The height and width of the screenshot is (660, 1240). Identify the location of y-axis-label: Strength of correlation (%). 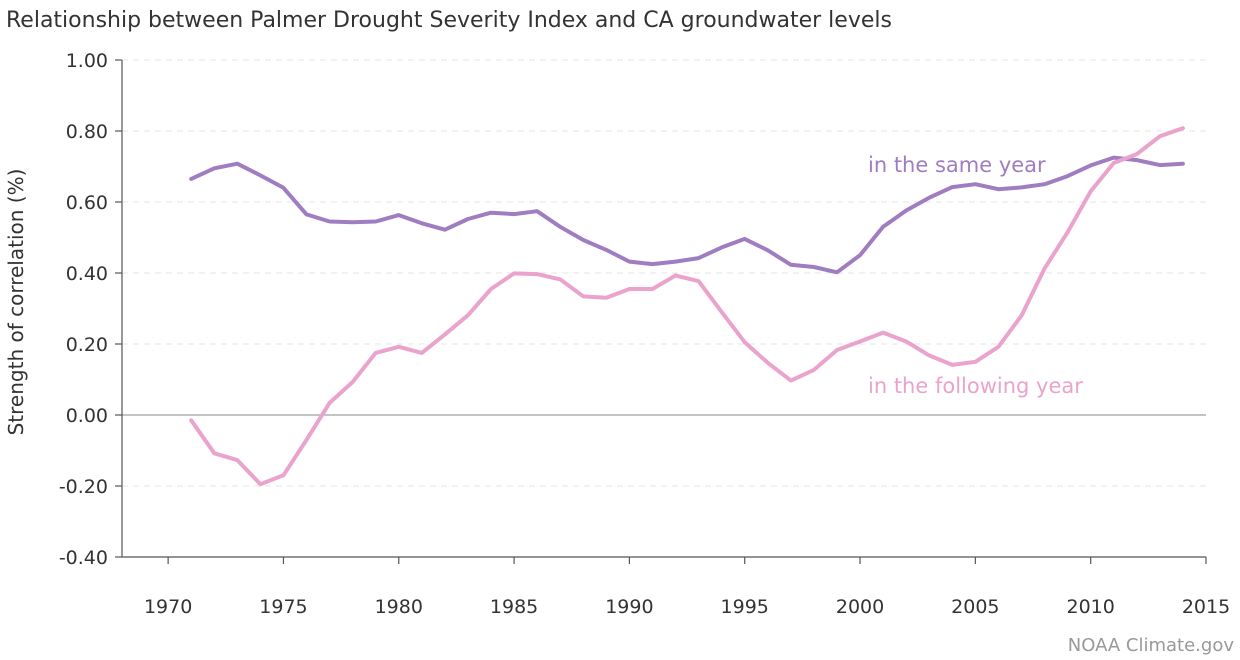
(16, 302).